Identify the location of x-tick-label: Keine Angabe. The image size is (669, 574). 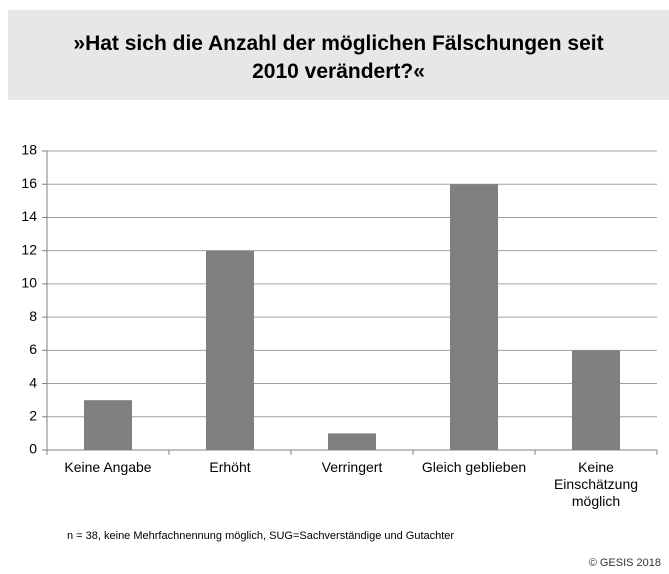
(108, 467).